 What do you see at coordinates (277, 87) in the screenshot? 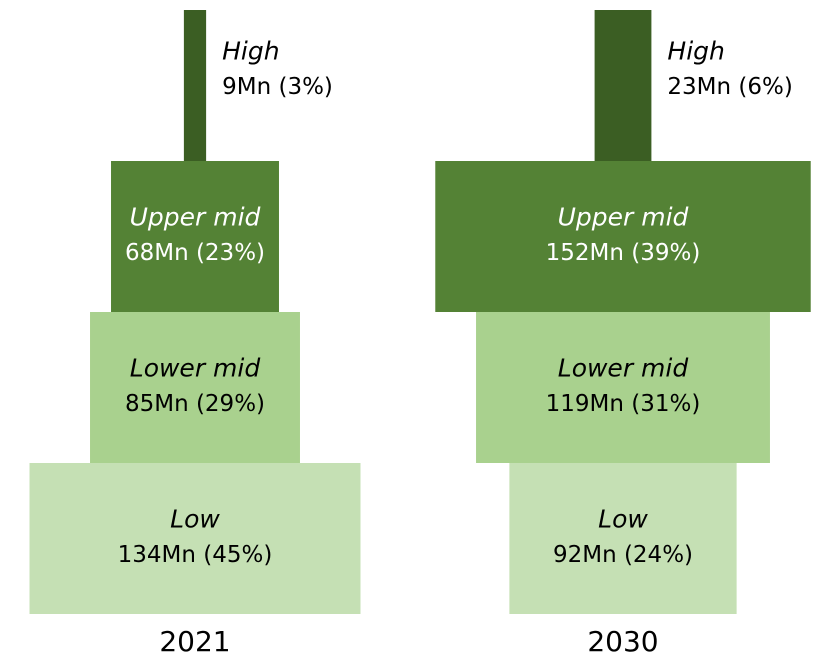
I see `value-label: 9Mn (3%)` at bounding box center [277, 87].